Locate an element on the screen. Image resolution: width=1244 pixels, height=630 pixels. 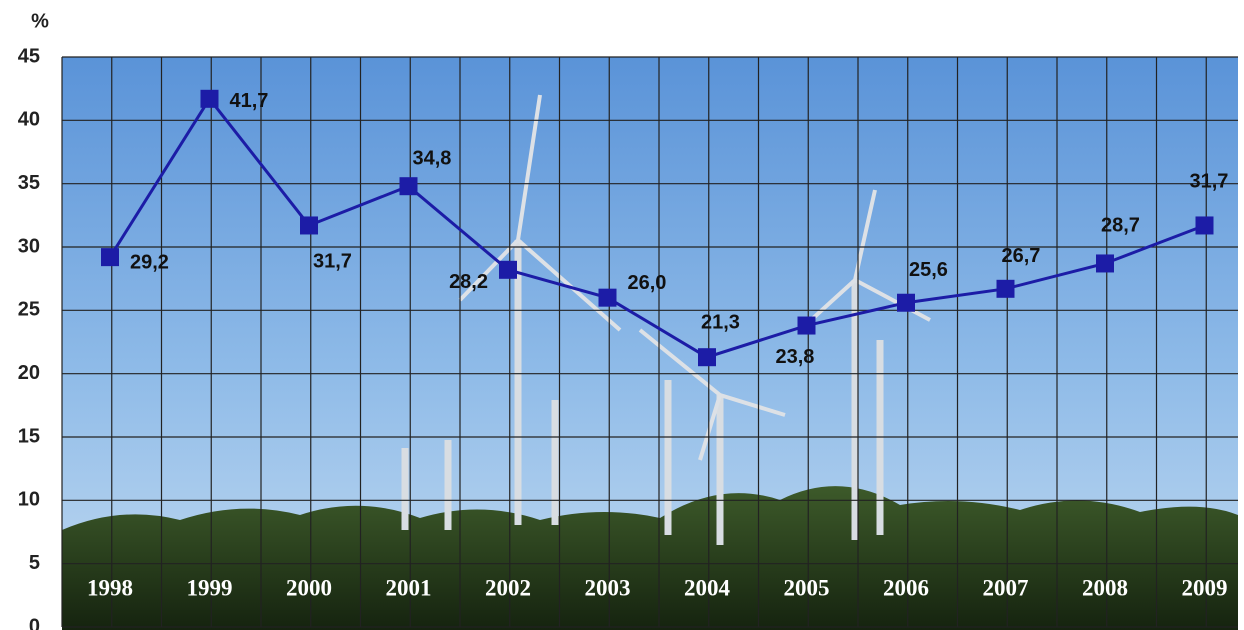
y-tick-label: 35 is located at coordinates (29, 183).